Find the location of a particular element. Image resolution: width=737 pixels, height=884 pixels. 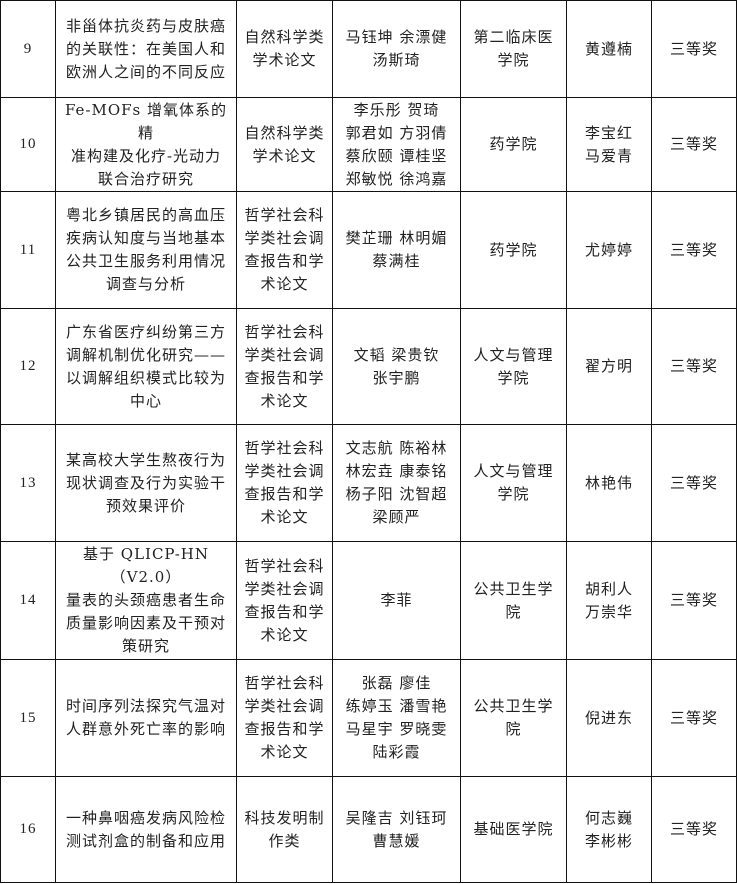

row-number-cell: 11 is located at coordinates (28, 250).